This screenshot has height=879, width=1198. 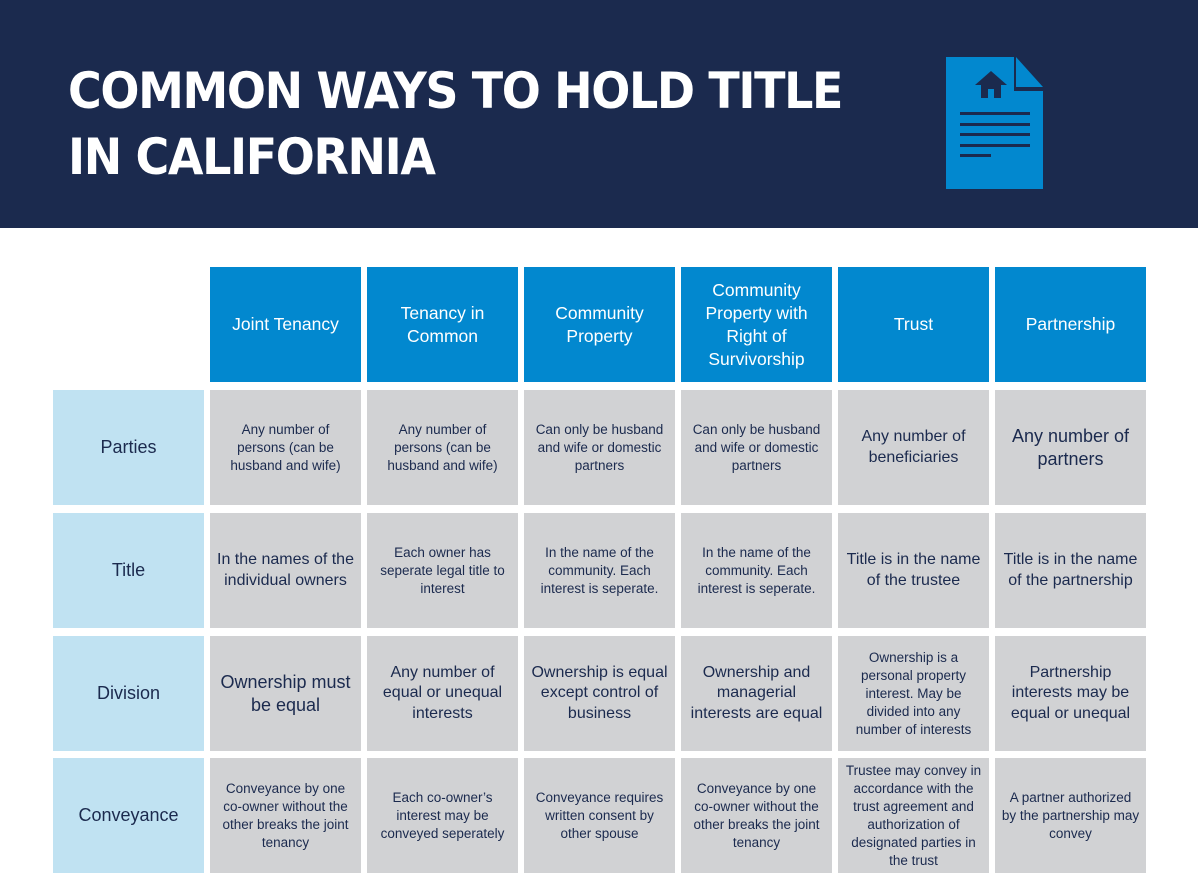 What do you see at coordinates (285, 324) in the screenshot?
I see `column-header: Joint Tenancy` at bounding box center [285, 324].